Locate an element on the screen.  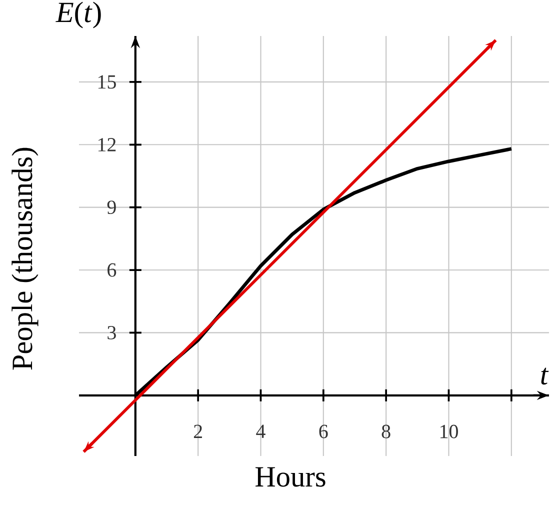
x-tick-label: 10 is located at coordinates (449, 431).